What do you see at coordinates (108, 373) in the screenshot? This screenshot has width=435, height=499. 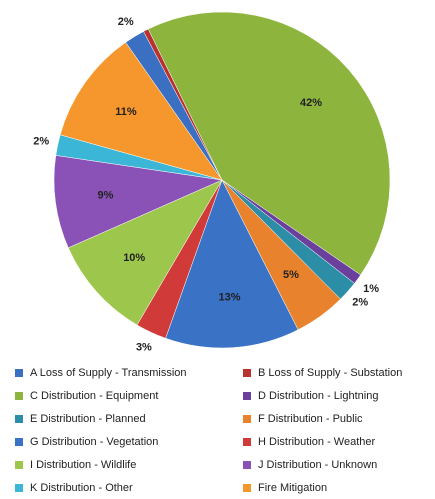 I see `legend-label: A Loss of Supply - Transmission` at bounding box center [108, 373].